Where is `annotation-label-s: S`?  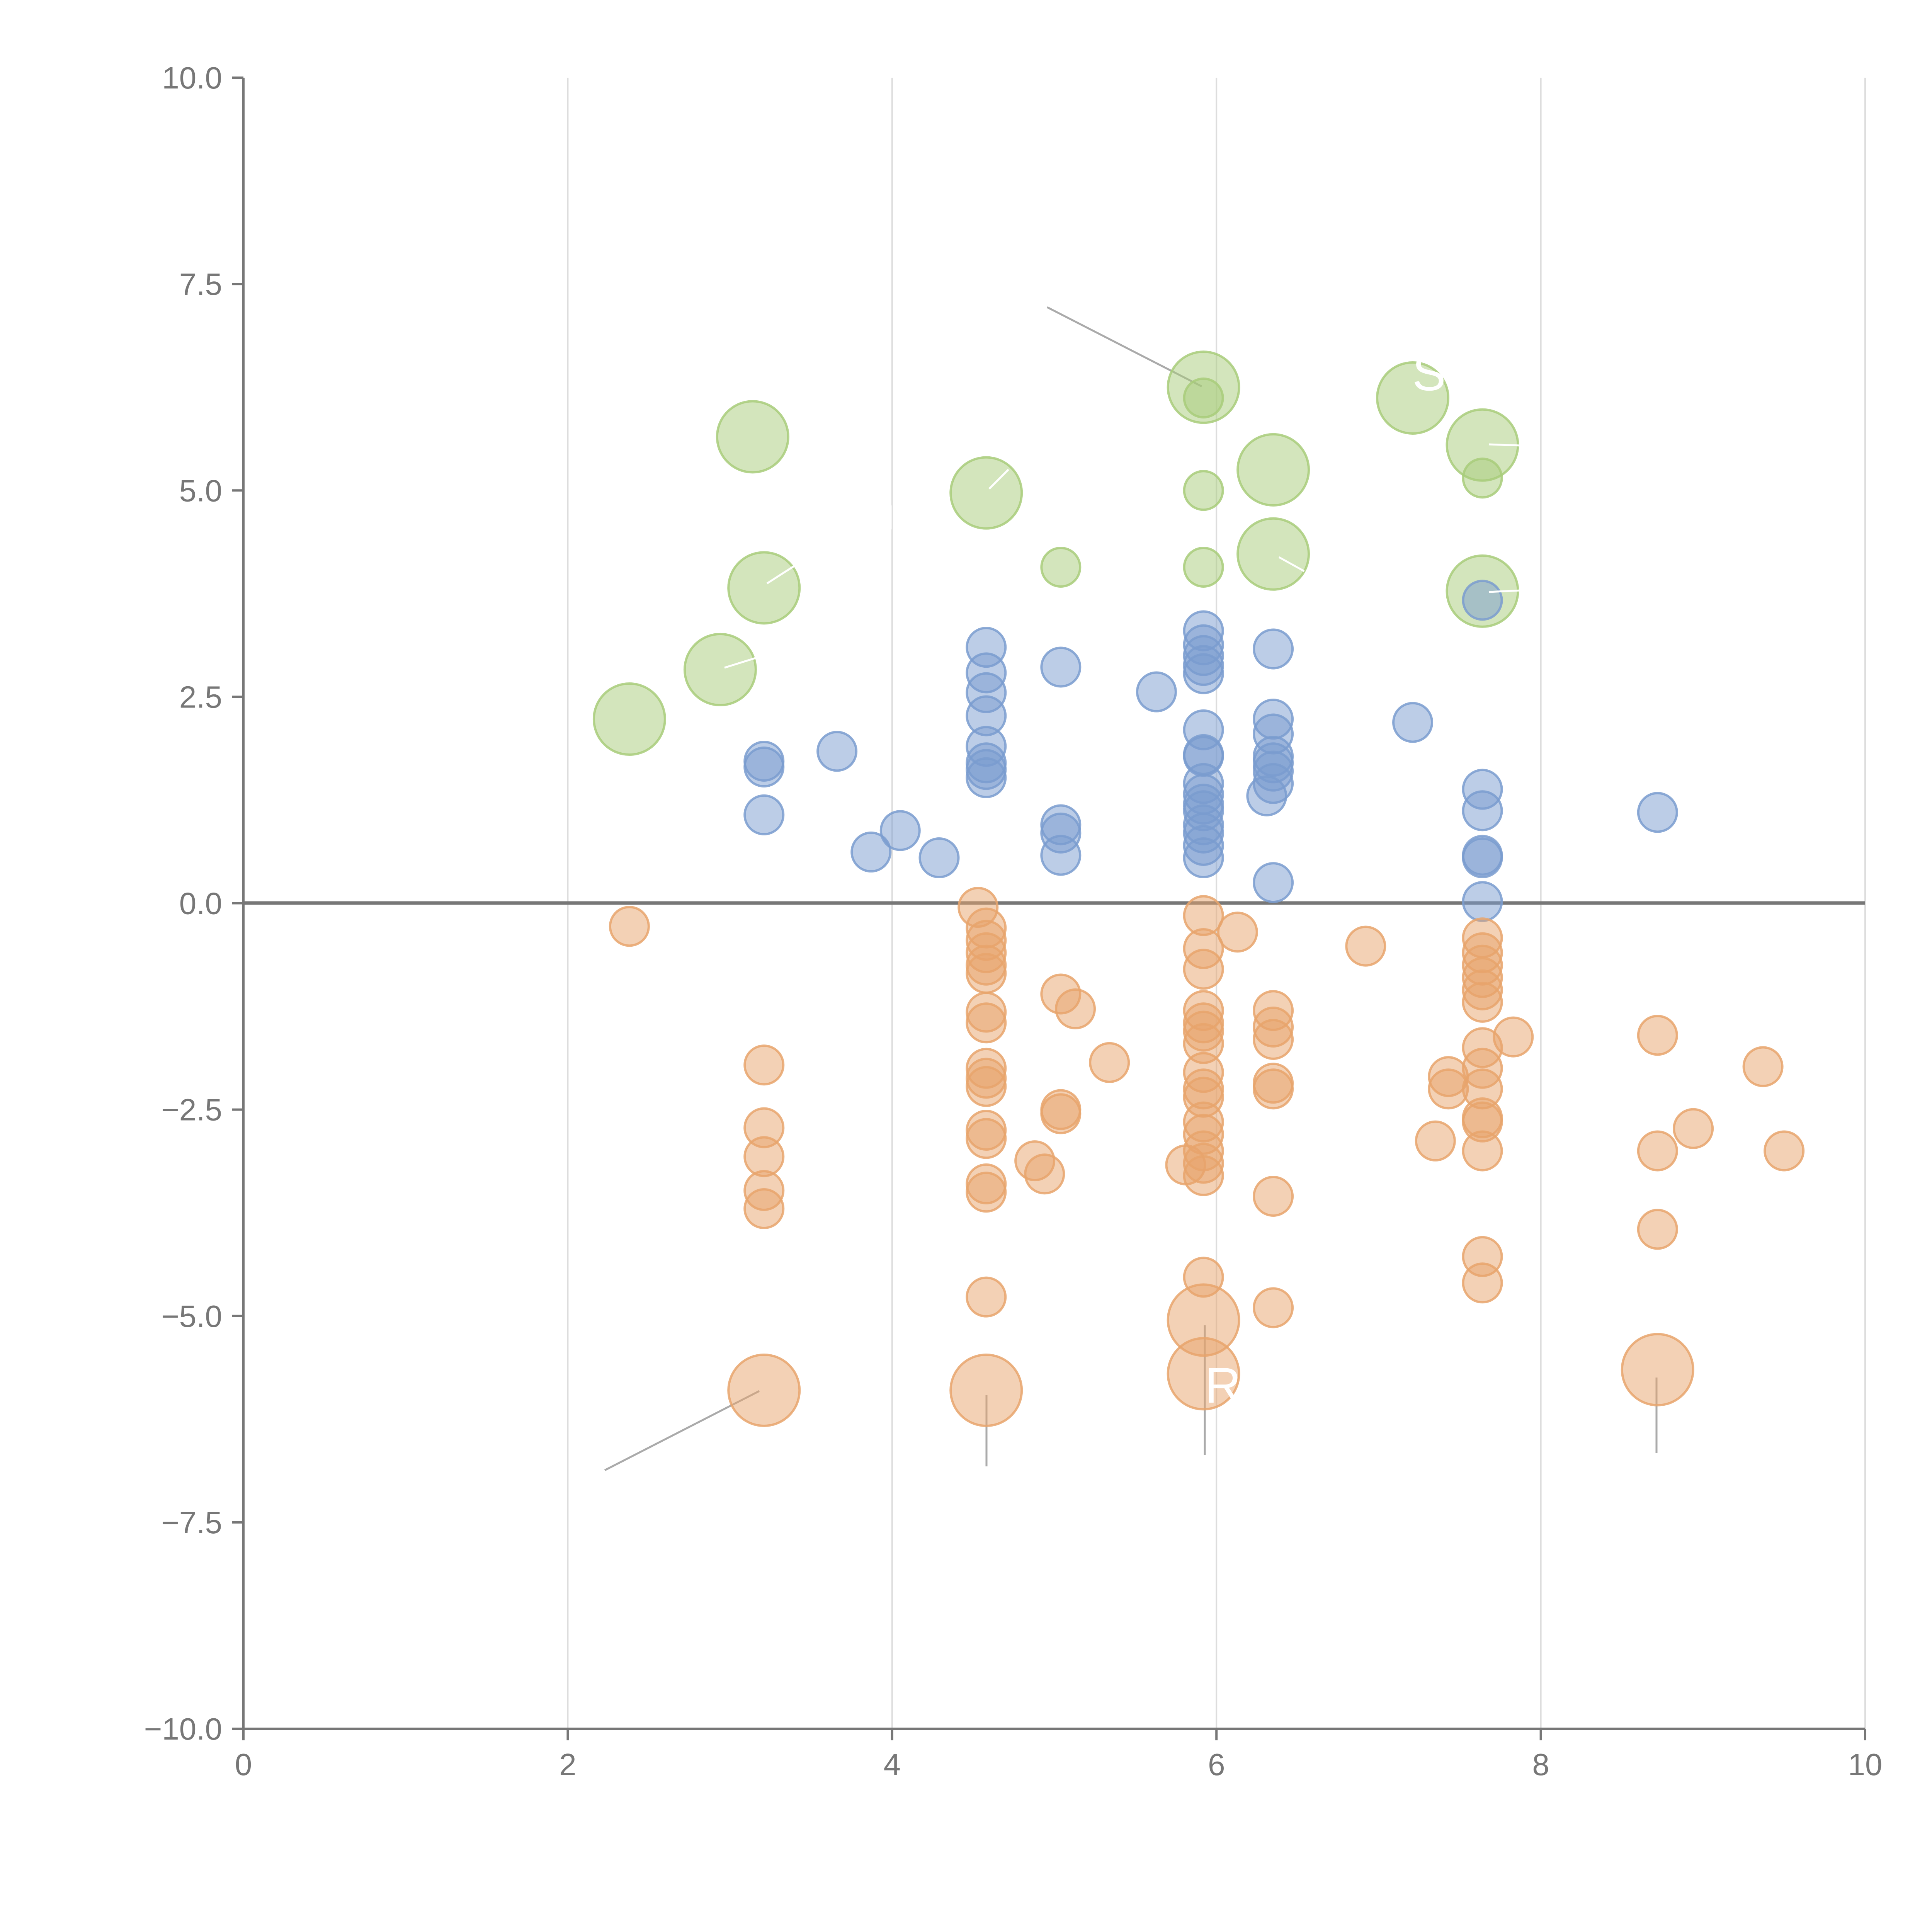 annotation-label-s: S is located at coordinates (1429, 373).